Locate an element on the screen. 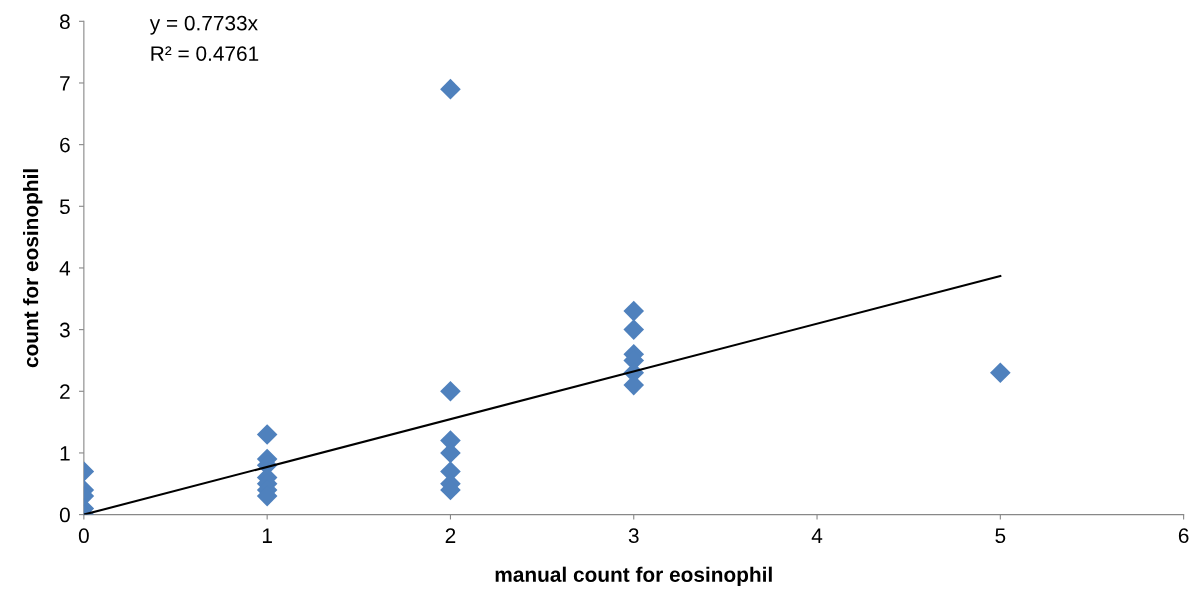  y-tick-label: 0 is located at coordinates (64, 515).